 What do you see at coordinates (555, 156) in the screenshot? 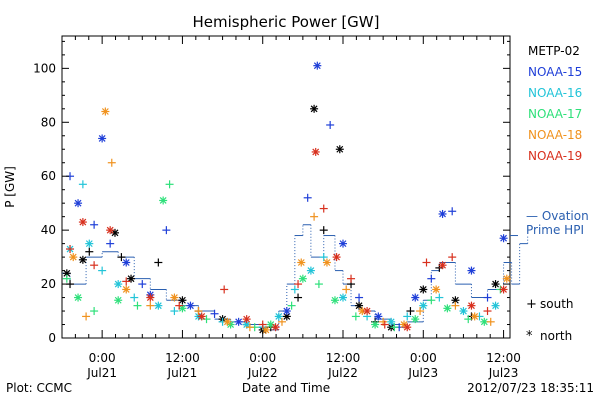
I see `legend-entry: NOAA-19` at bounding box center [555, 156].